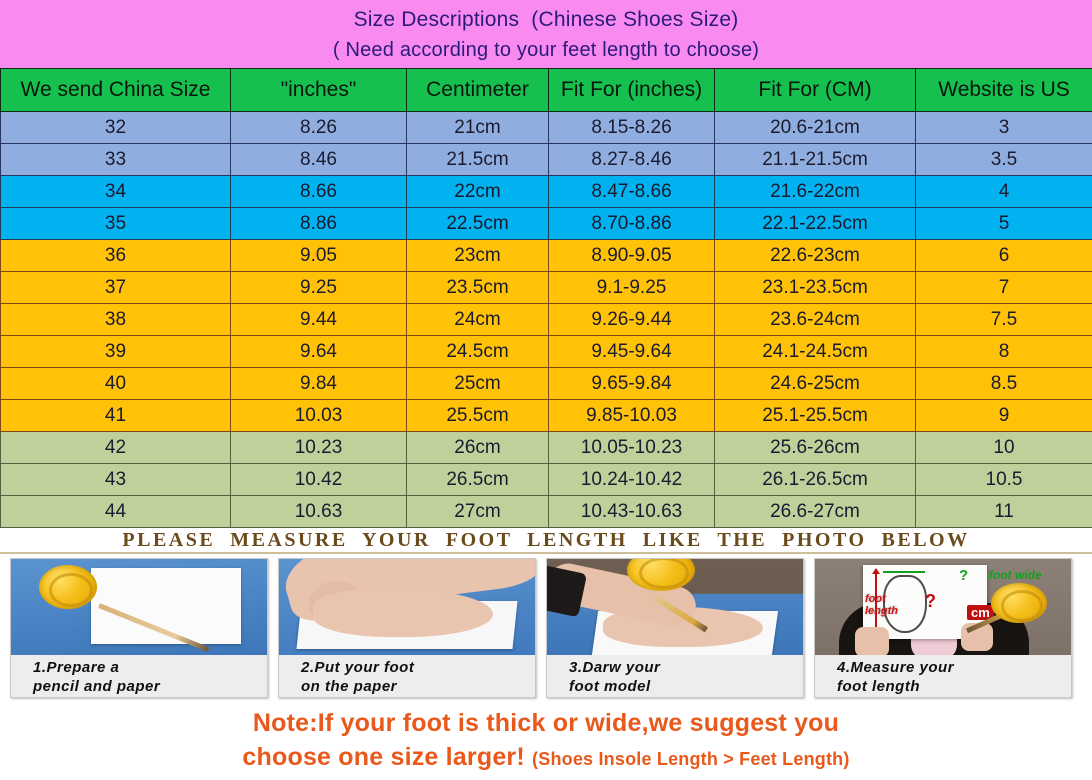 The image size is (1092, 780). I want to click on step-1-photo, so click(139, 608).